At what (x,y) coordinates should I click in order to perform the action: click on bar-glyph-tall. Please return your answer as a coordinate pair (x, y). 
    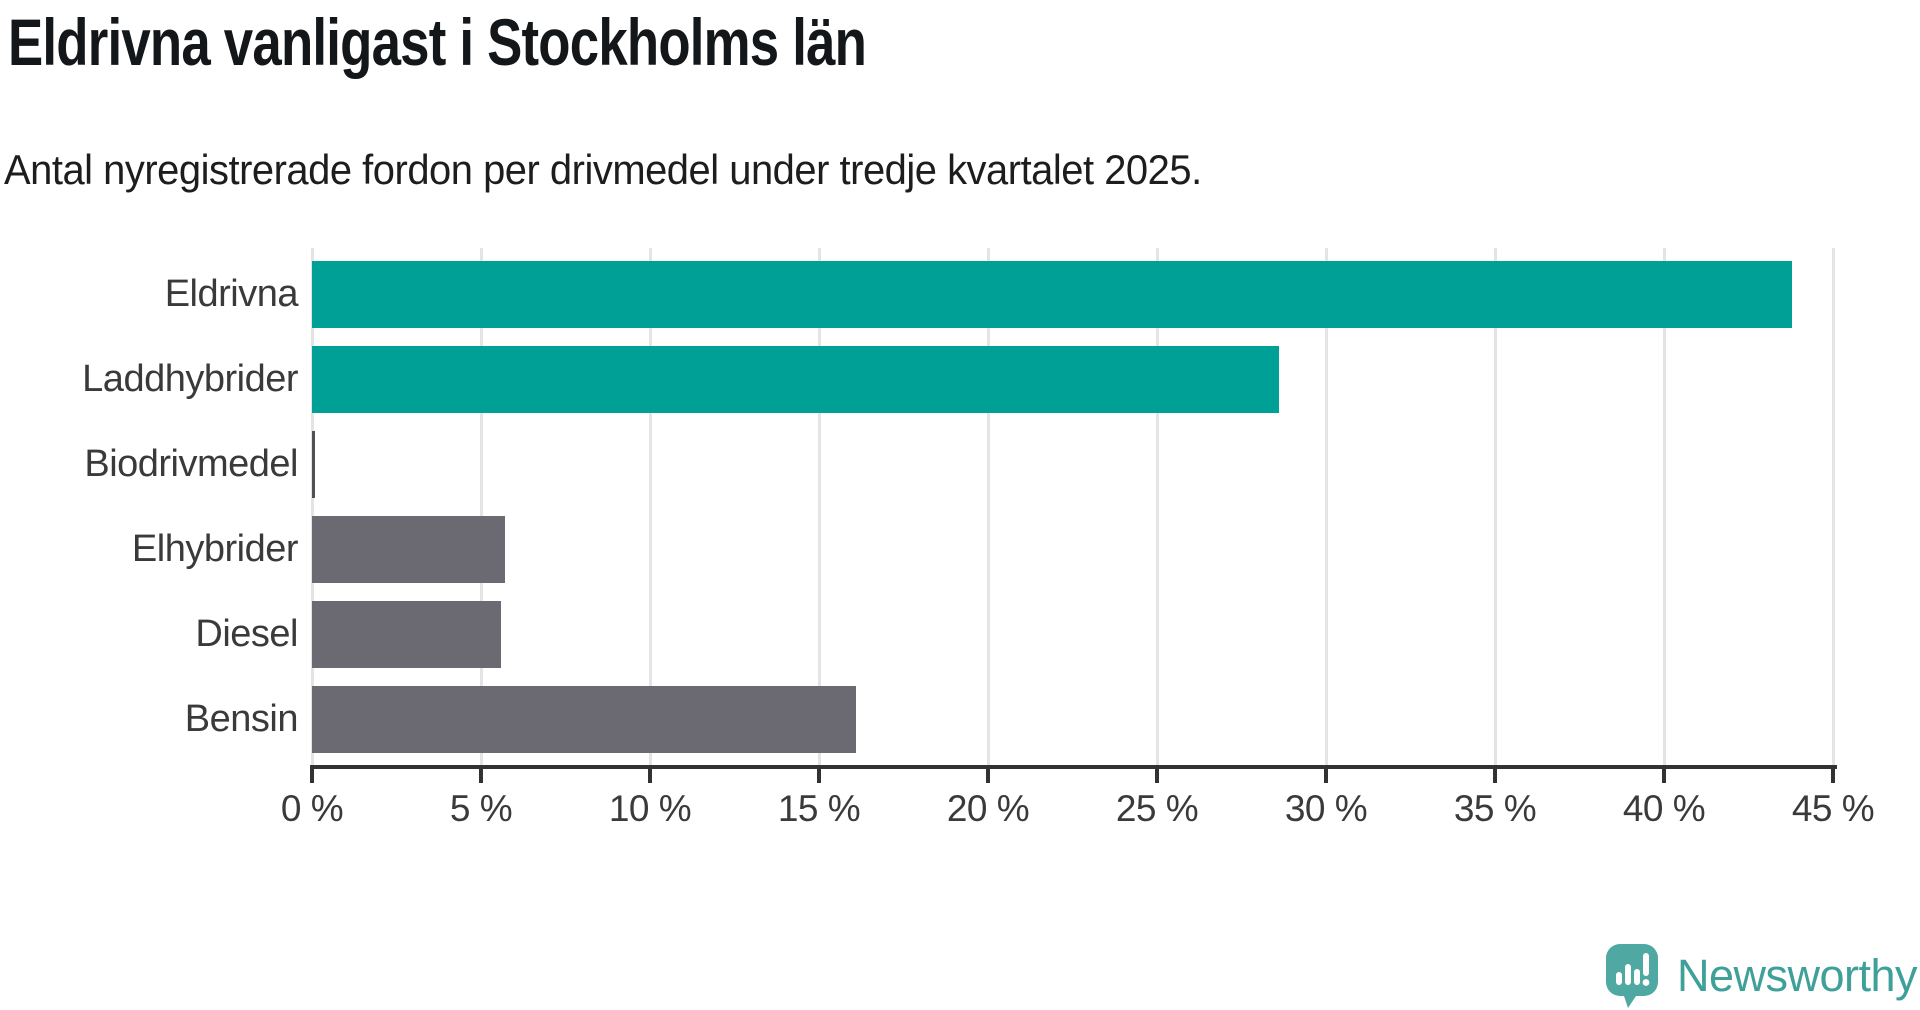
    Looking at the image, I should click on (1628, 974).